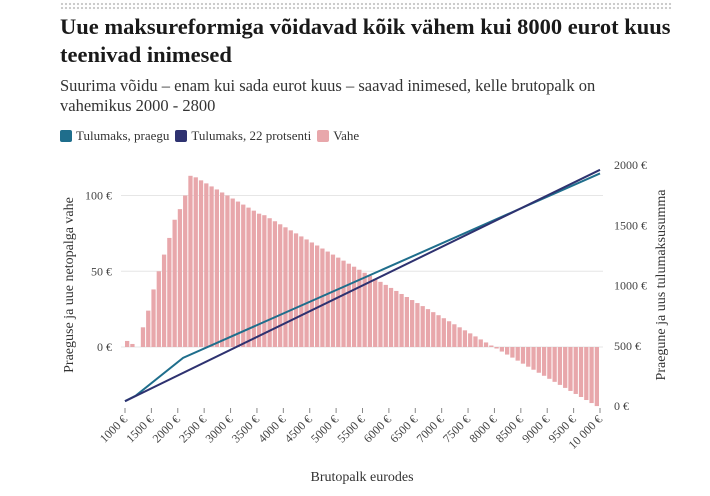  I want to click on y-right-tick-label: 1000 €, so click(630, 286).